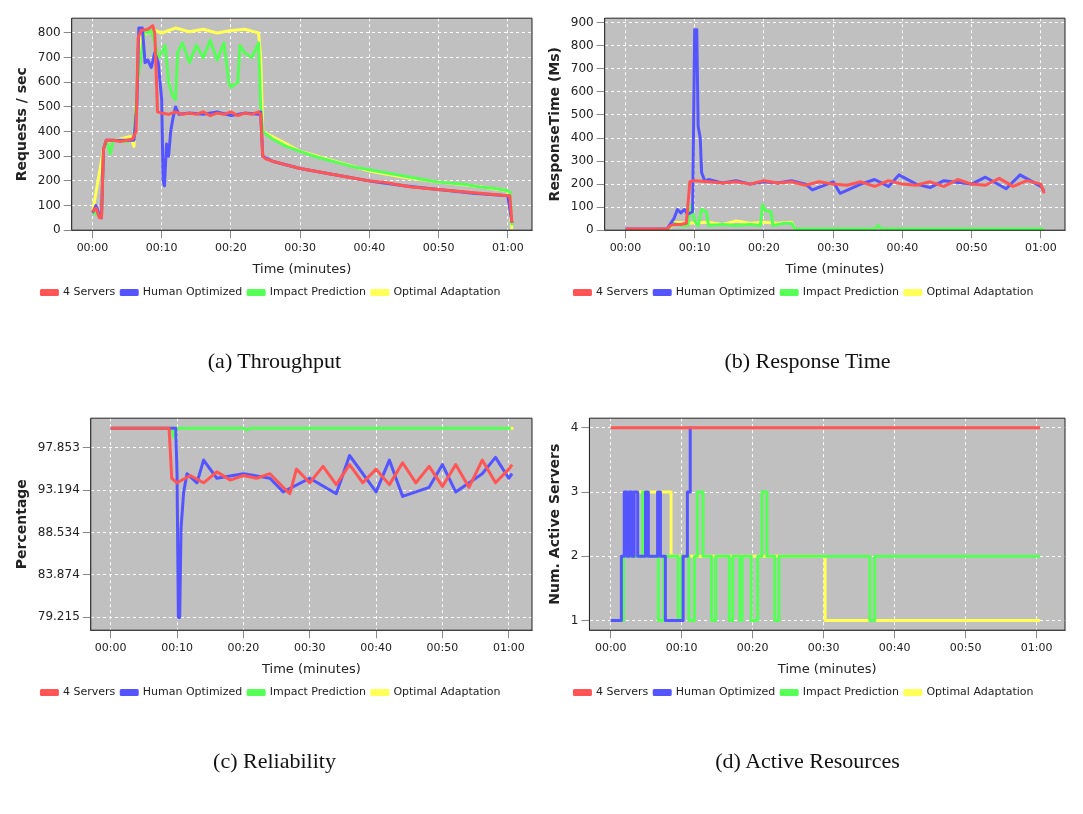  I want to click on y-tick-label: 3, so click(574, 491).